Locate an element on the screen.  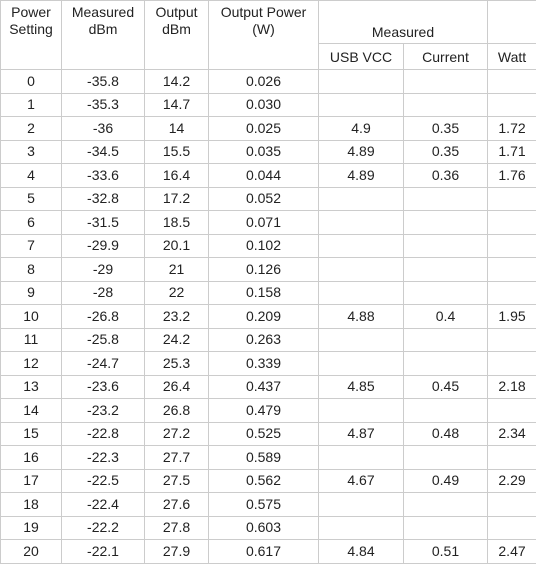
header-current: Current is located at coordinates (446, 57).